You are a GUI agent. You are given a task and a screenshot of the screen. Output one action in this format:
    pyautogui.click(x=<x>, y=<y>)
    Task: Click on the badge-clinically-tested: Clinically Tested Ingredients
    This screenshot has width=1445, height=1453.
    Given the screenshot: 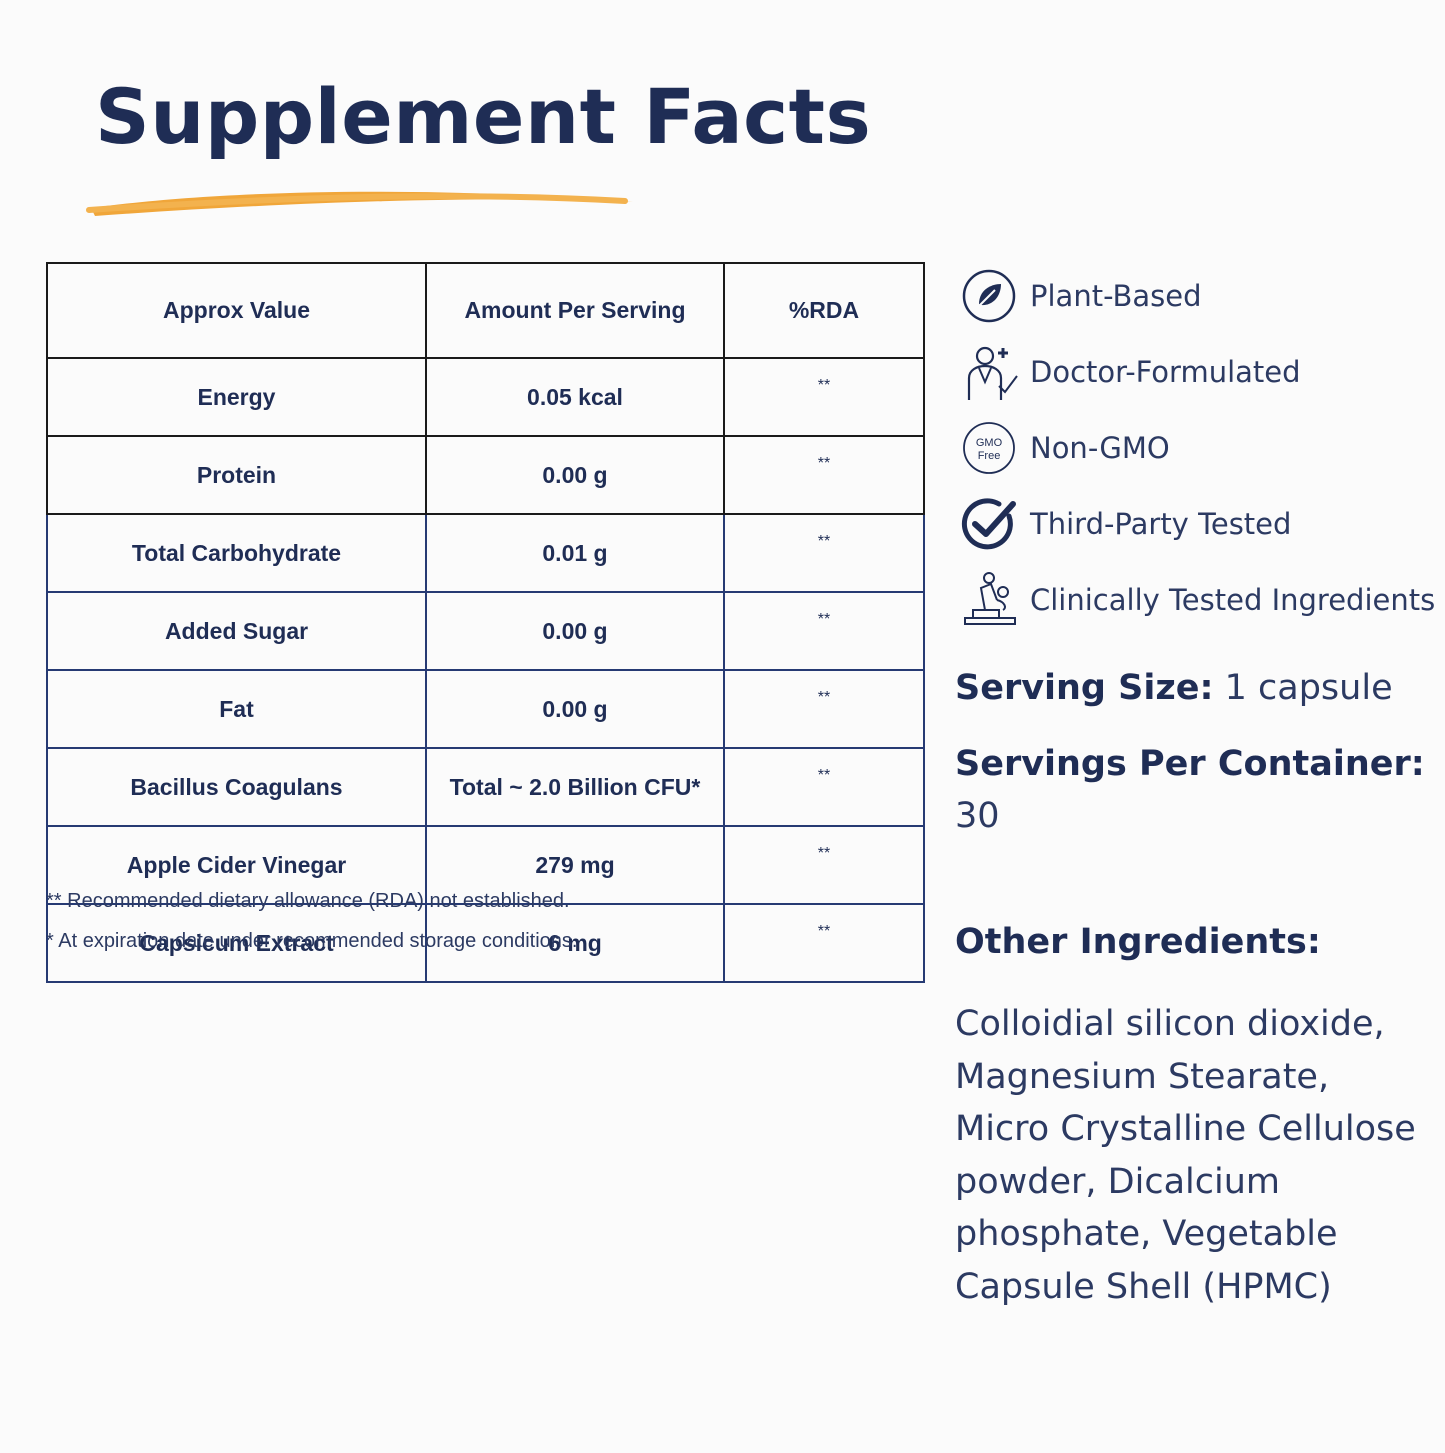 What is the action you would take?
    pyautogui.click(x=1198, y=600)
    